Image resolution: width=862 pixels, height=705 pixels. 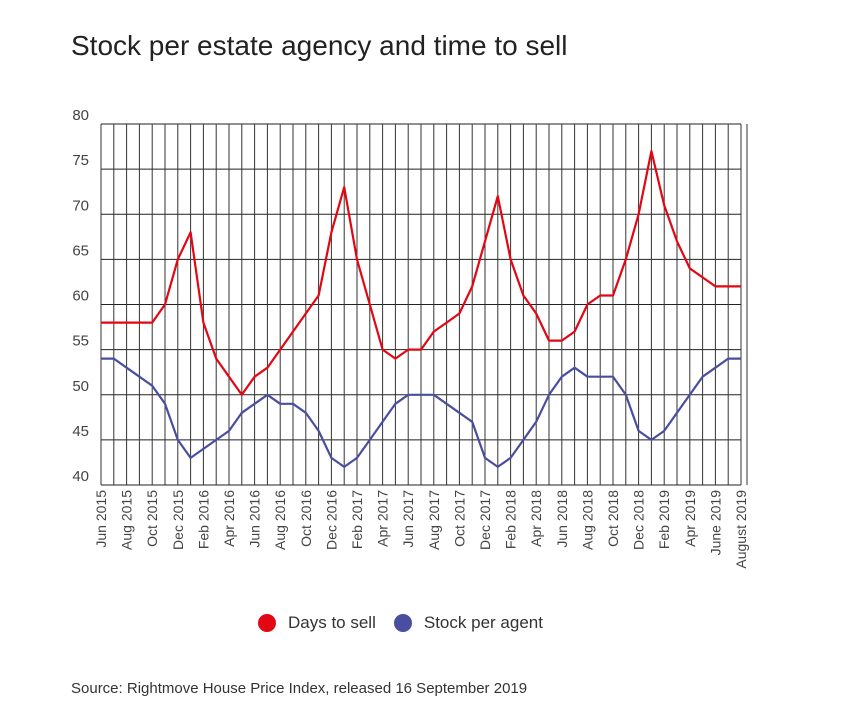 What do you see at coordinates (536, 518) in the screenshot?
I see `x-tick-label: Apr 2018` at bounding box center [536, 518].